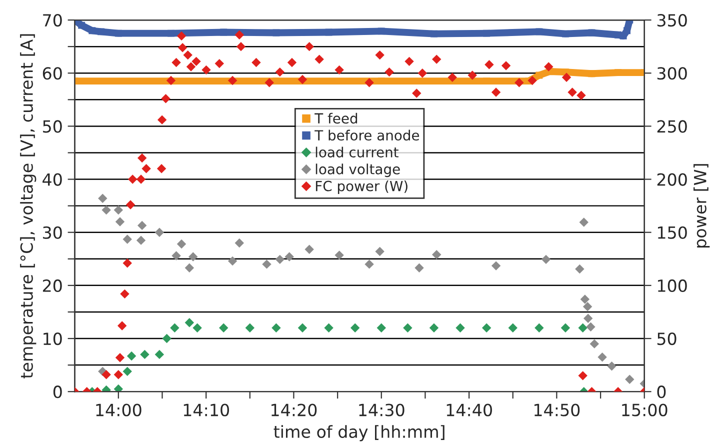 This screenshot has height=445, width=712. Describe the element at coordinates (358, 171) in the screenshot. I see `legend-label: load voltage` at that location.